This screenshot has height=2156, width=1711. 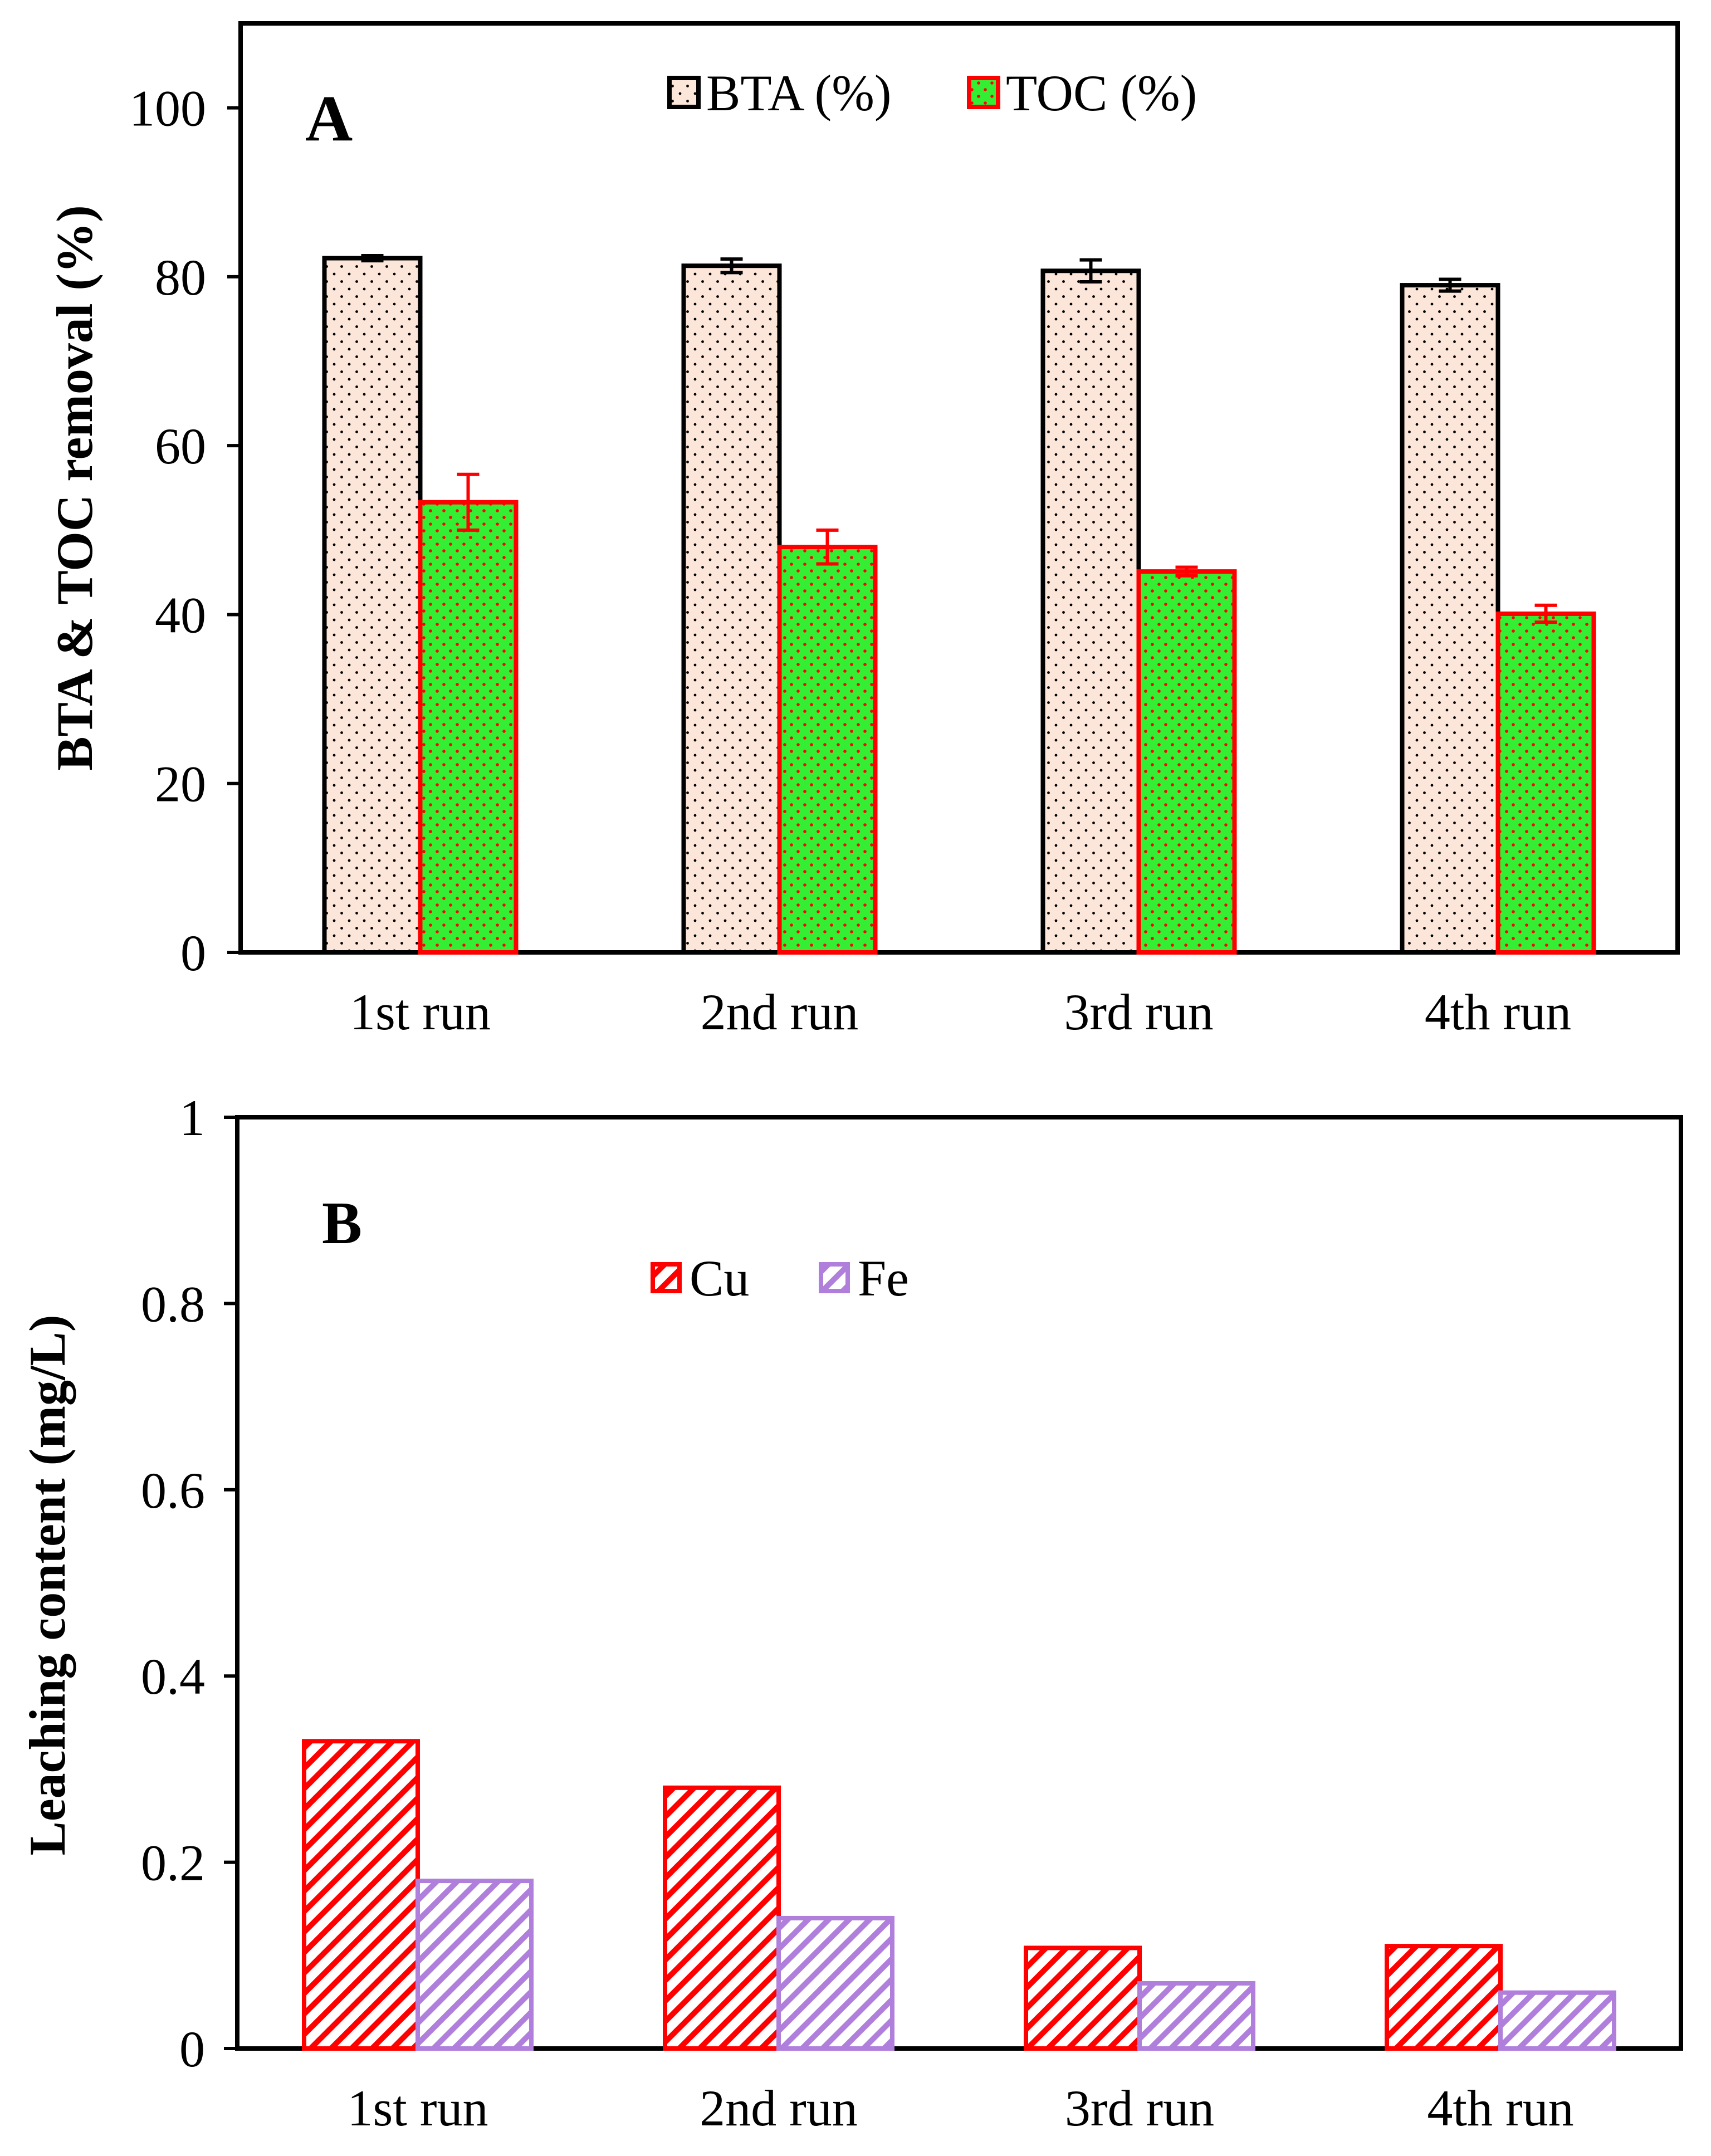 I want to click on bar-toc-3rd-run, so click(x=1186, y=762).